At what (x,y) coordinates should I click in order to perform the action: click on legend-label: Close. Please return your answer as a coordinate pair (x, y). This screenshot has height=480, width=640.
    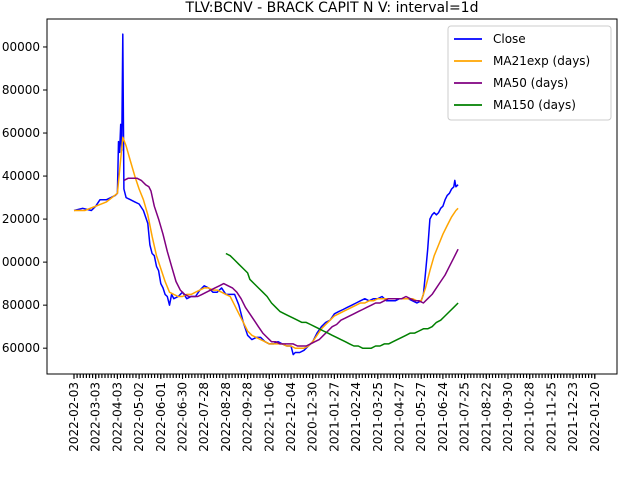
    Looking at the image, I should click on (509, 39).